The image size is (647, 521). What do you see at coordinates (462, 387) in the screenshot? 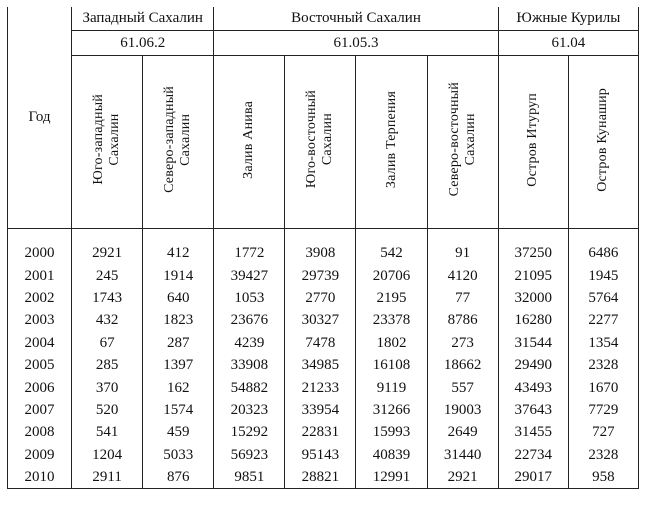
I see `value-cell: 557` at bounding box center [462, 387].